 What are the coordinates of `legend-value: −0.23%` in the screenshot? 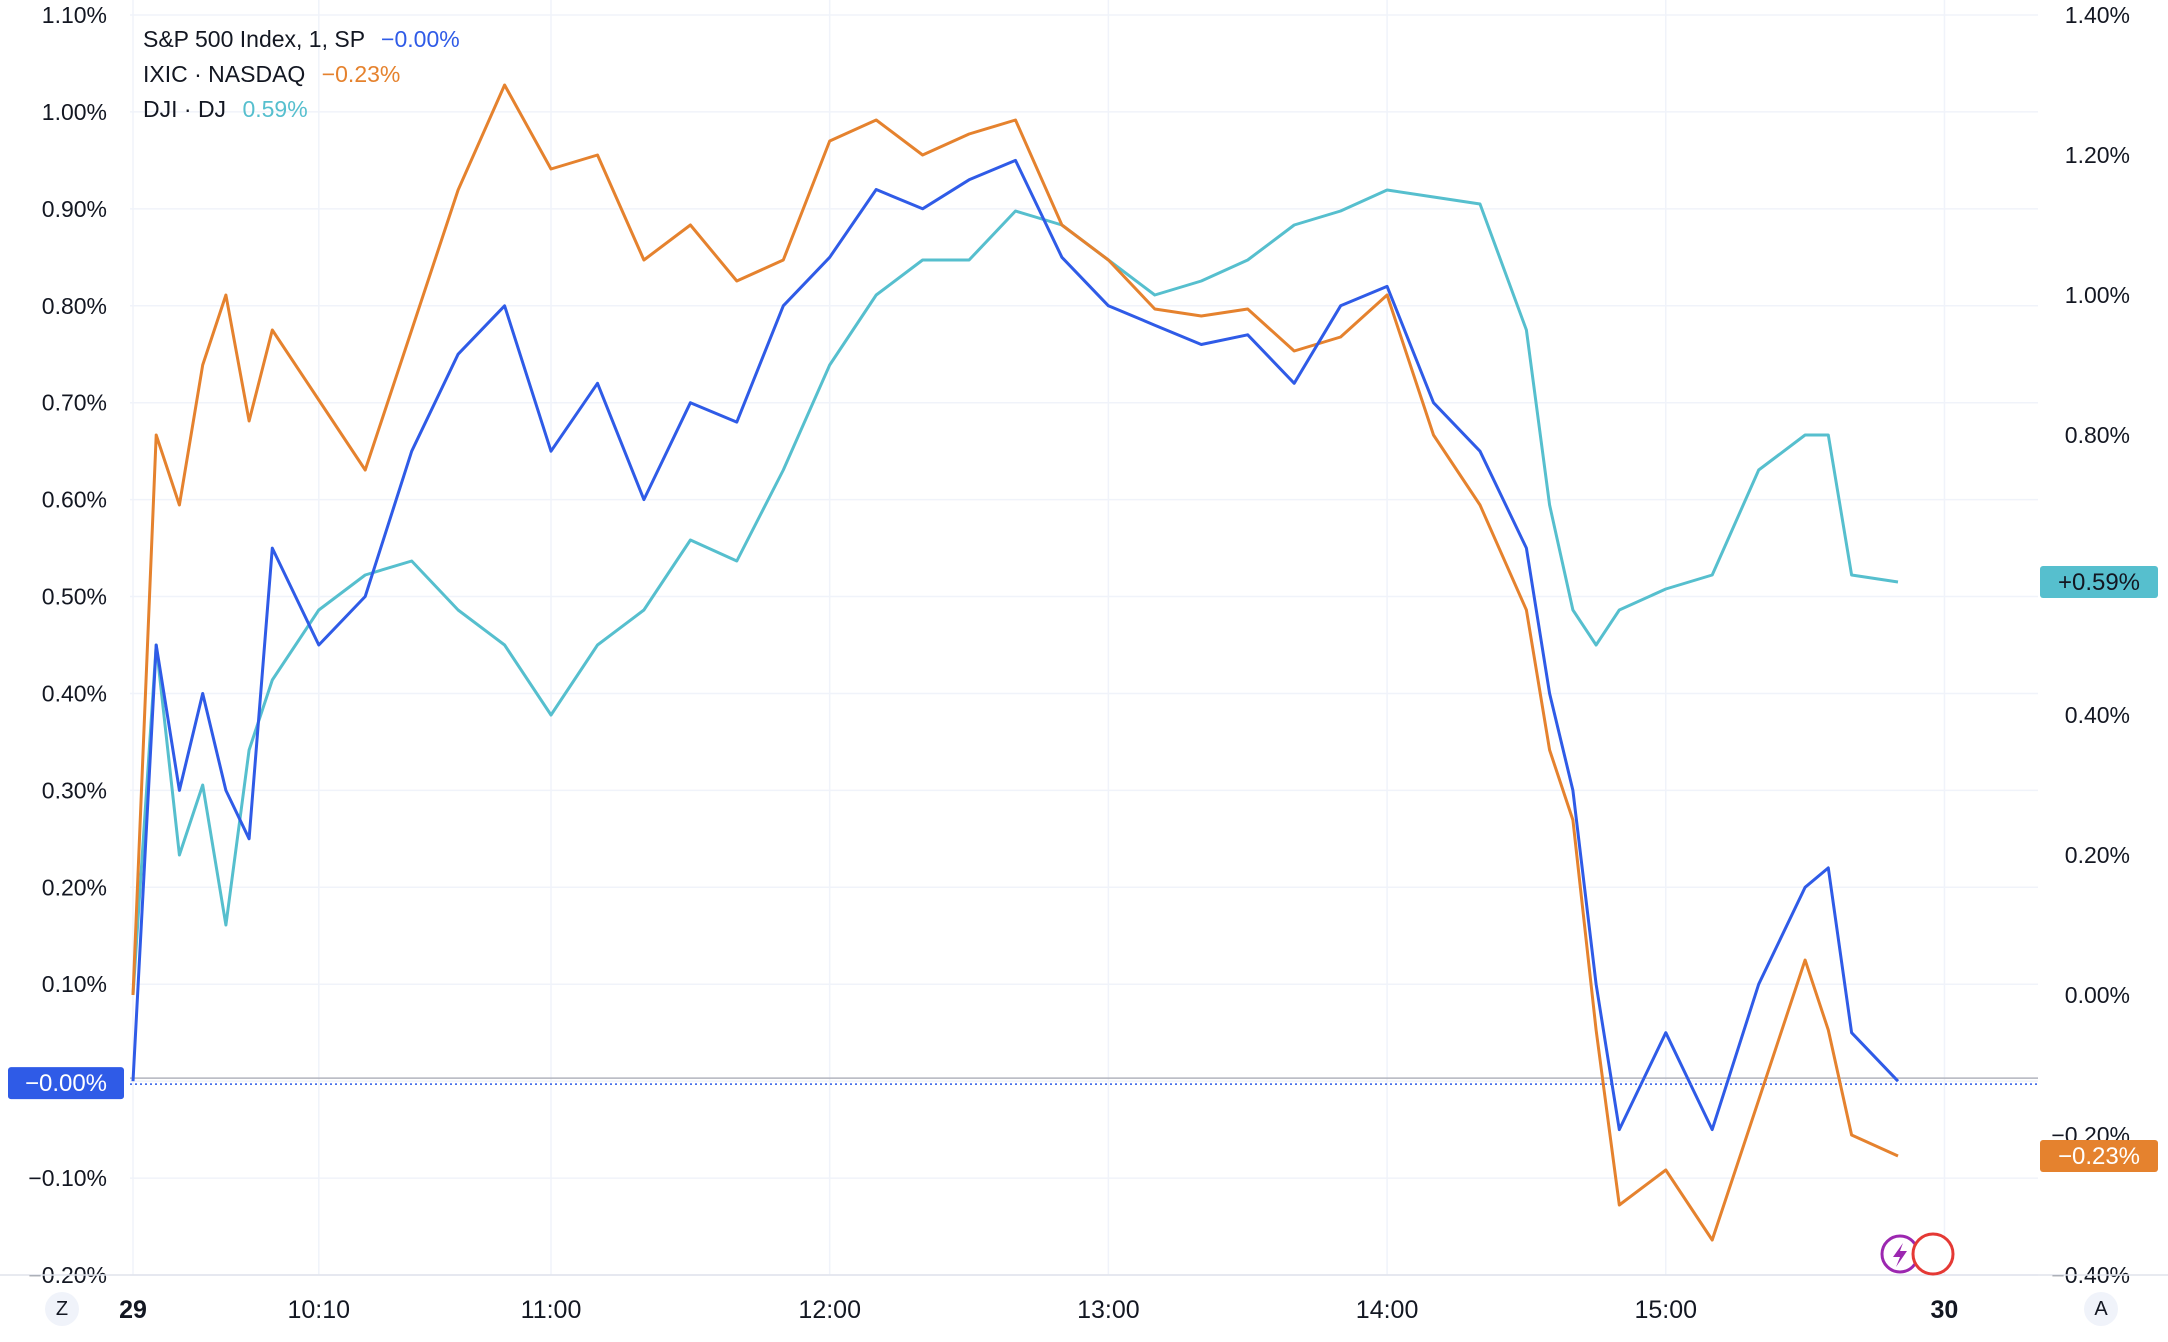 It's located at (361, 74).